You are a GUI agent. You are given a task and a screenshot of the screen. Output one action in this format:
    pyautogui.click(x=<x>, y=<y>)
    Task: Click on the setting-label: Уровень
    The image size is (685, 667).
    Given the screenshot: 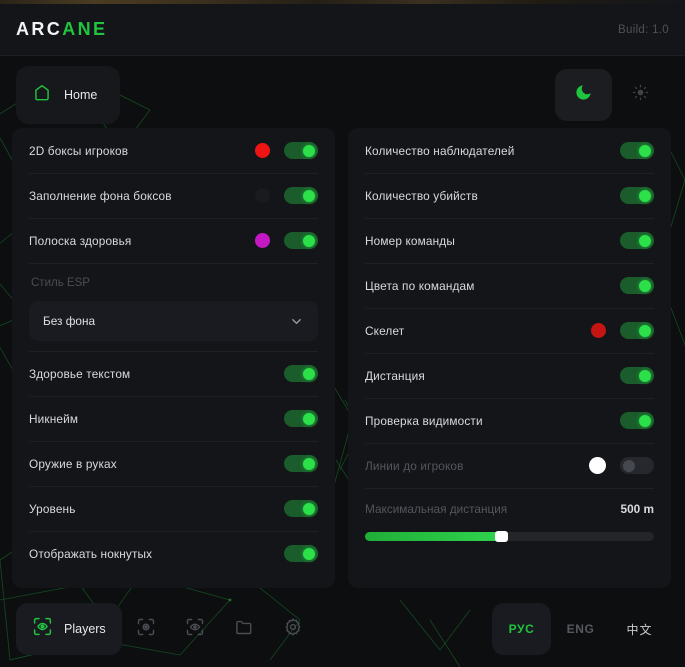 What is the action you would take?
    pyautogui.click(x=52, y=508)
    